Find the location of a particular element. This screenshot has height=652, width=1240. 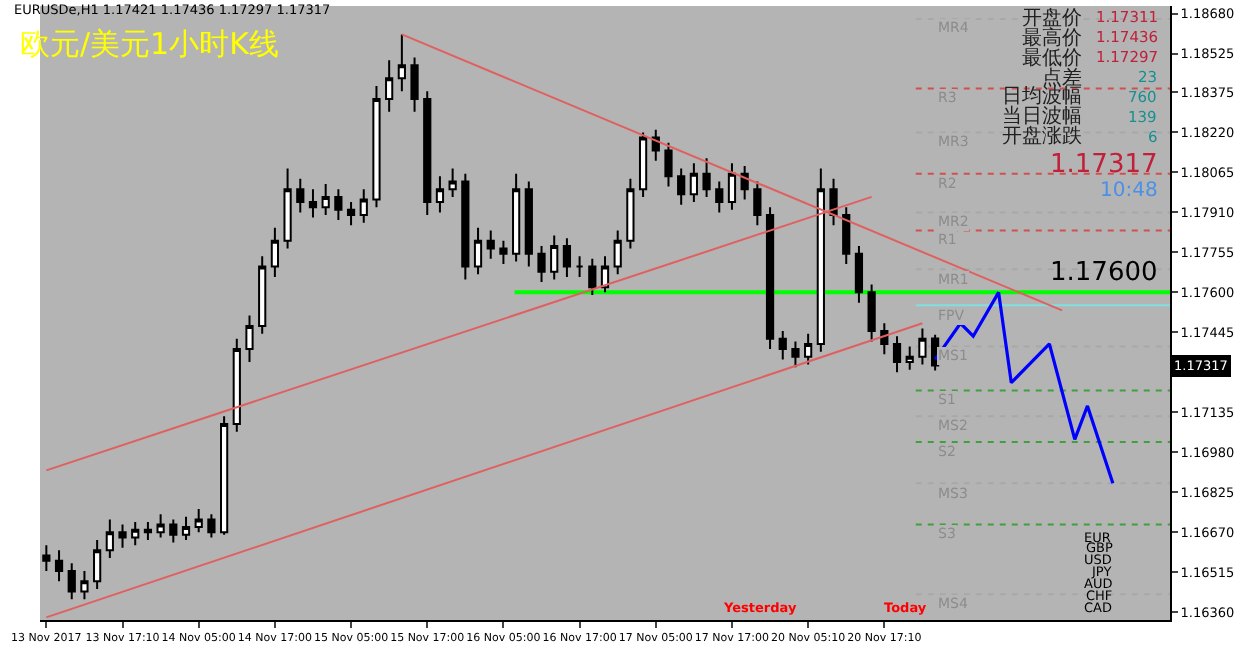

annotation: 开盘价 is located at coordinates (1052, 18).